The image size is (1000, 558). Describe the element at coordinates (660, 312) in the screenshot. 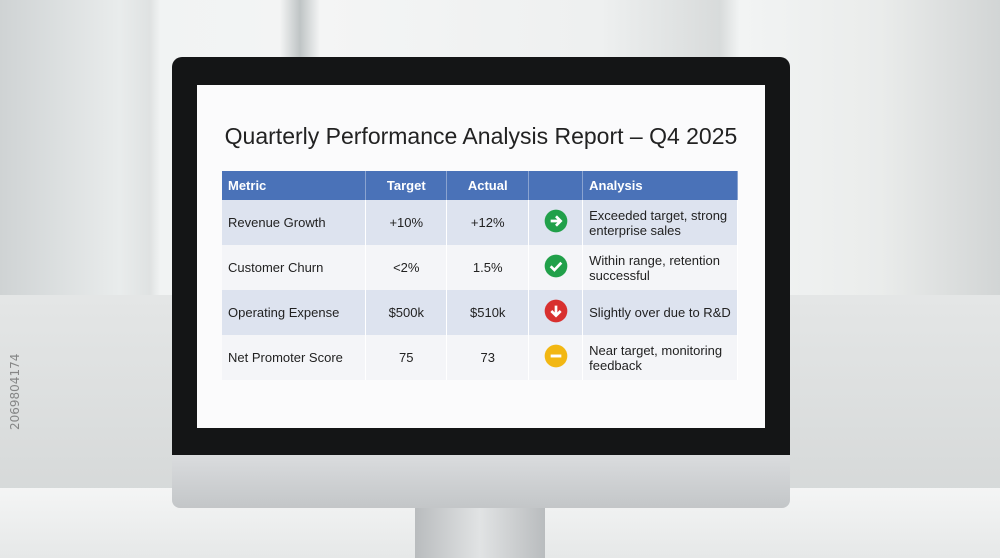

I see `table-cell: Slightly over due to R&D` at that location.